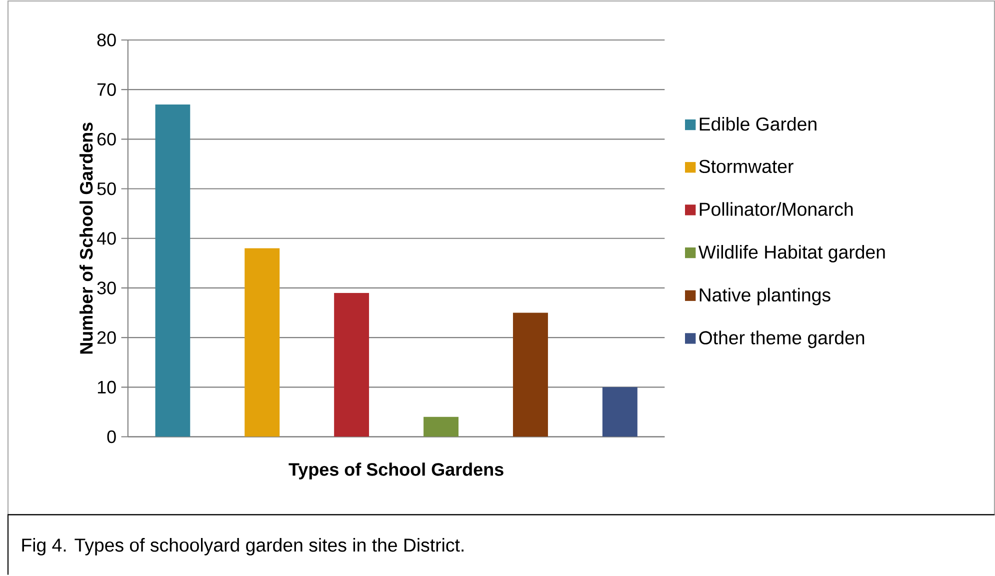 The width and height of the screenshot is (995, 576). I want to click on y-tick-label: 20, so click(106, 337).